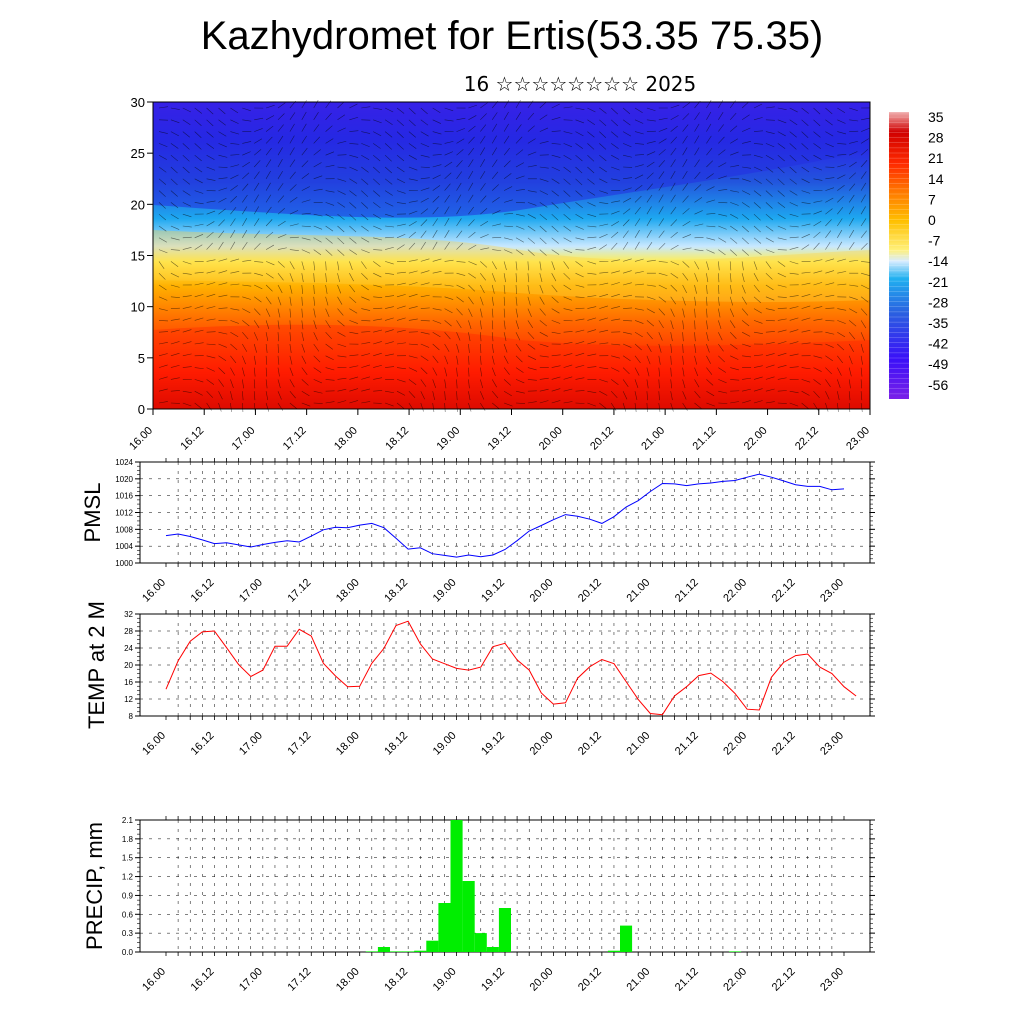 The height and width of the screenshot is (1024, 1024). I want to click on y-tick-label: 1000, so click(124, 563).